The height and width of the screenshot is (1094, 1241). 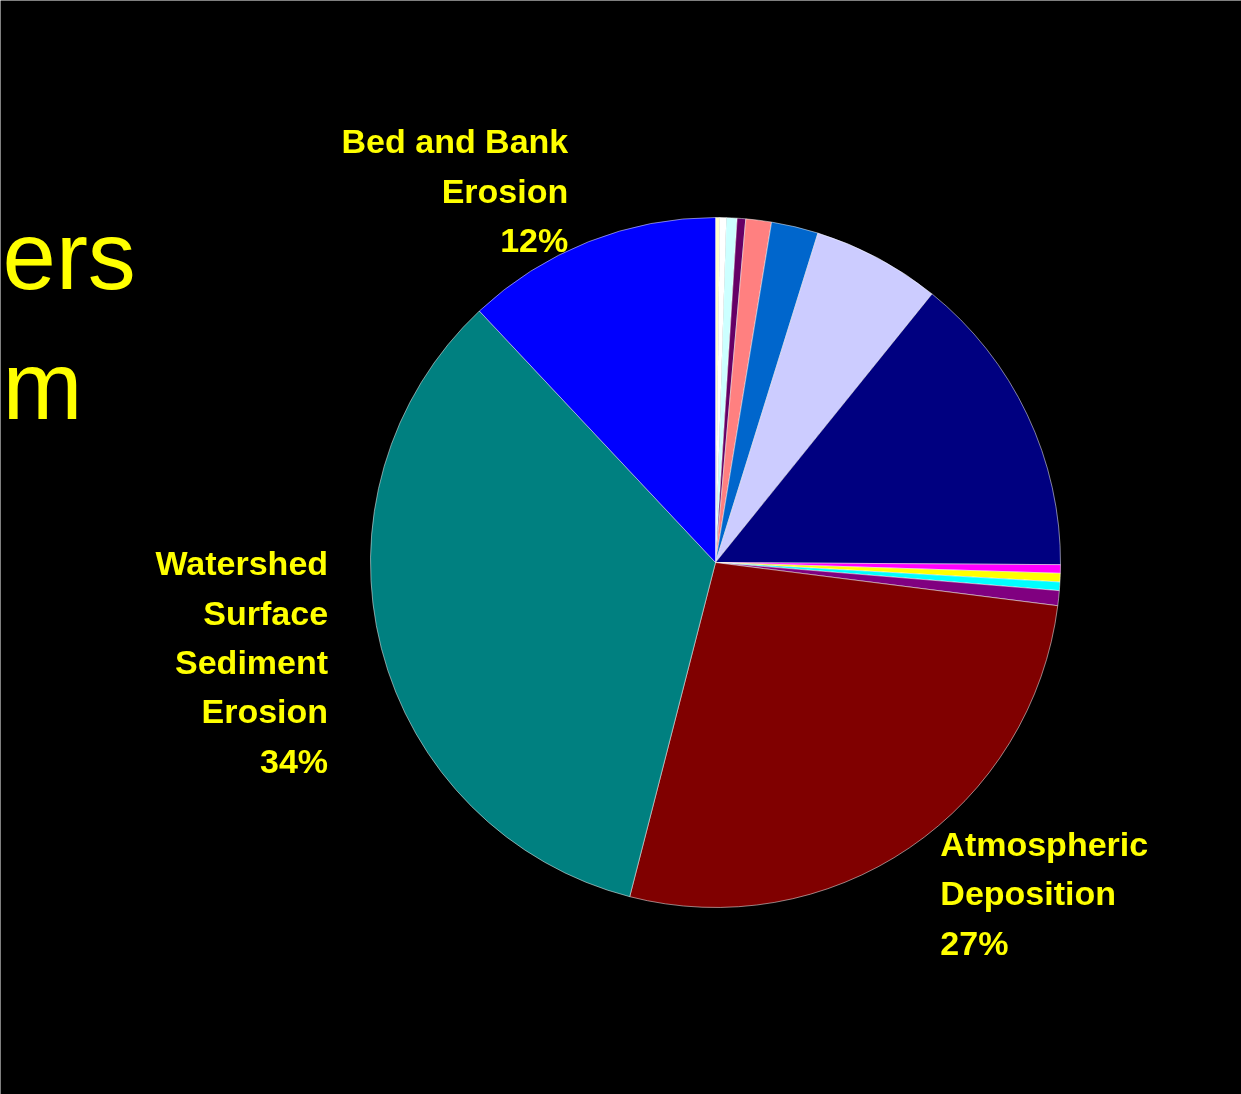 I want to click on data-label: 12%, so click(x=534, y=239).